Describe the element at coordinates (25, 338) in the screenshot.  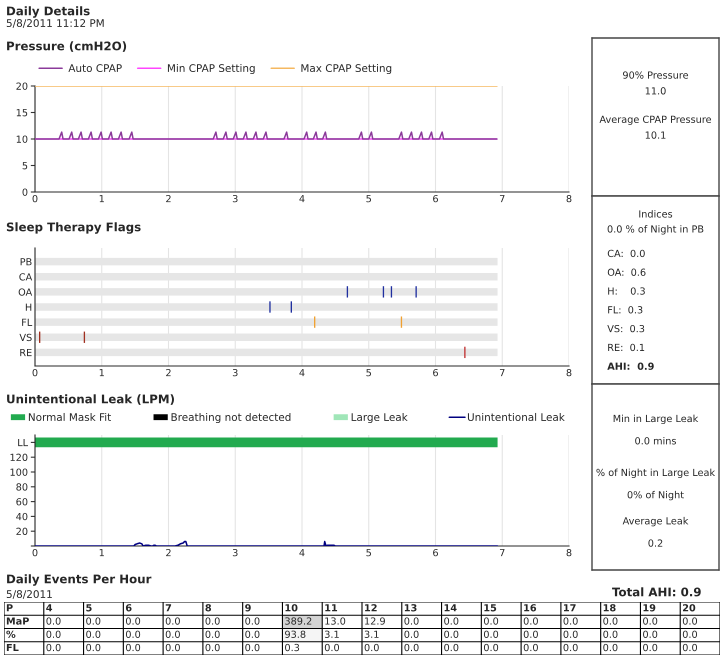
I see `y-tick-label: VS` at that location.